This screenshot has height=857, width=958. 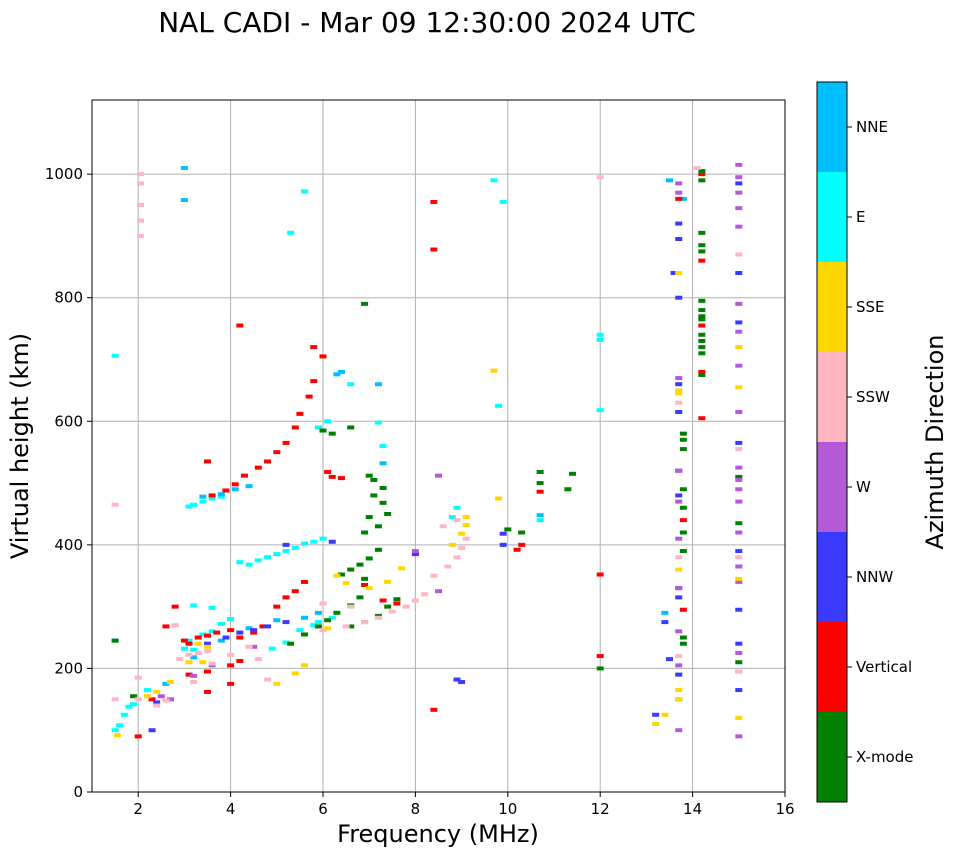 I want to click on colorbar-tick-label: NNW, so click(x=874, y=577).